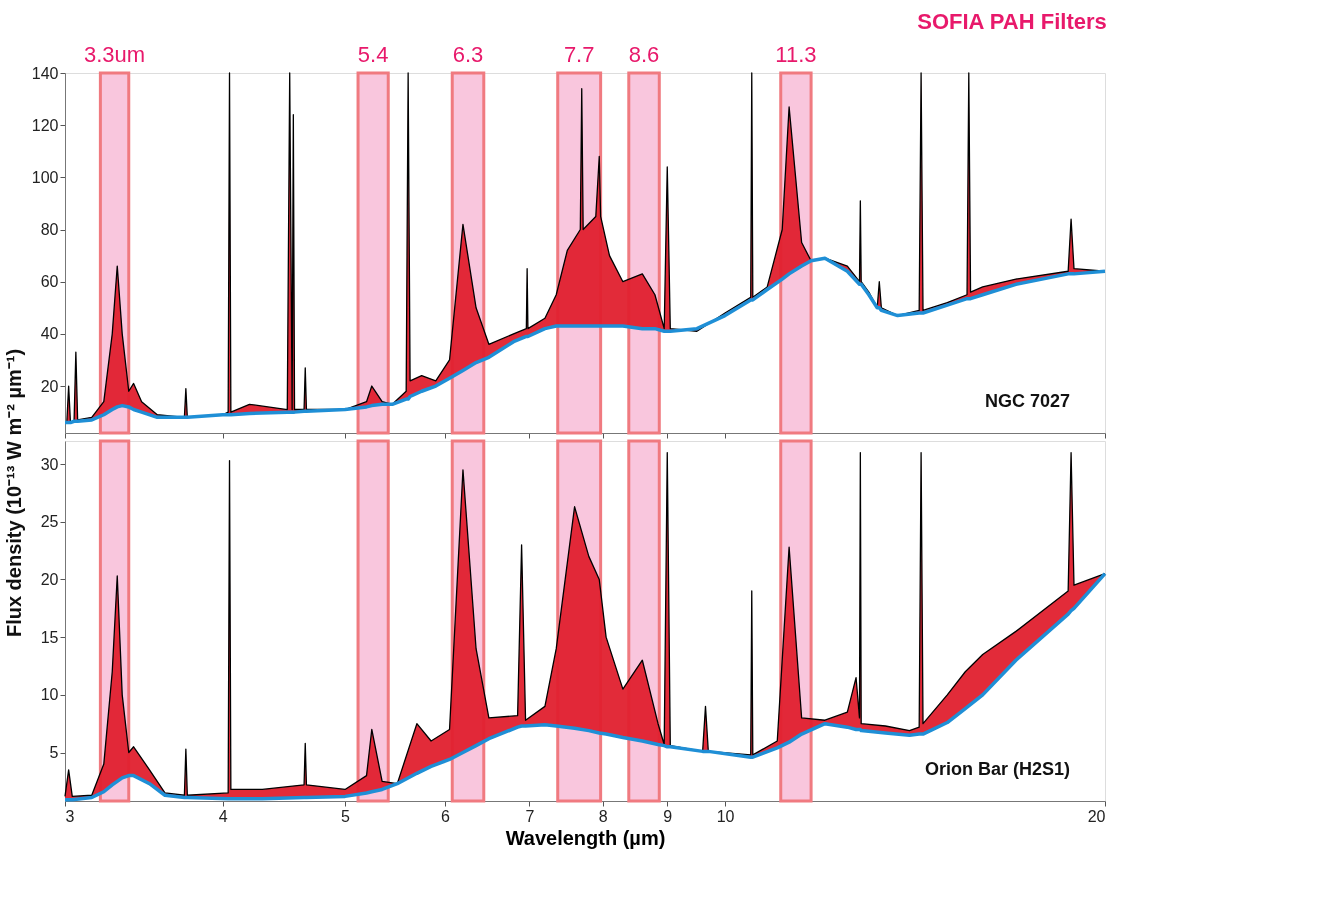 Image resolution: width=1340 pixels, height=912 pixels. Describe the element at coordinates (468, 54) in the screenshot. I see `band-label: 6.3` at that location.